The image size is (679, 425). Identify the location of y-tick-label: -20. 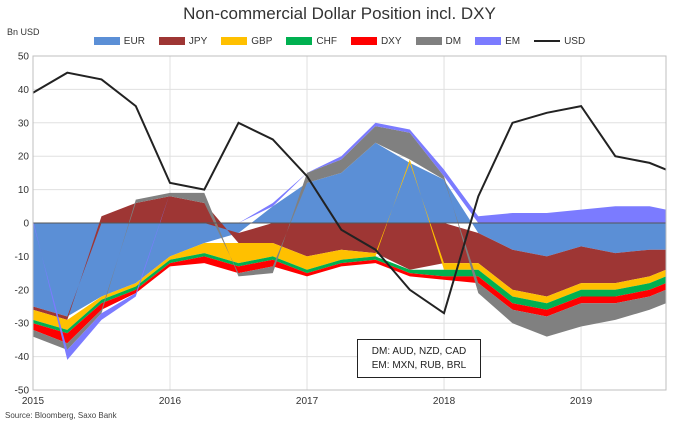
(22, 290).